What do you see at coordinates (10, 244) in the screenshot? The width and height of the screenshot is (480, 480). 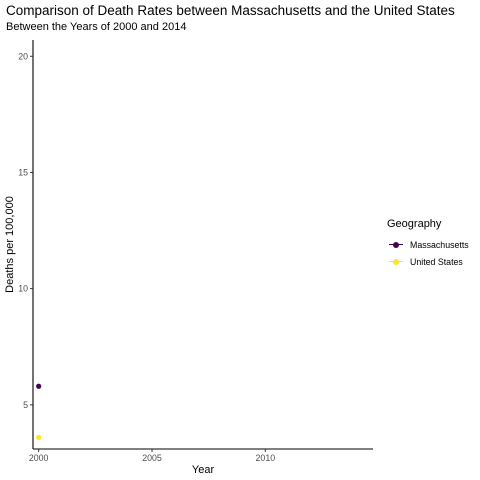 I see `y-axis-title: Deaths per 100,000` at bounding box center [10, 244].